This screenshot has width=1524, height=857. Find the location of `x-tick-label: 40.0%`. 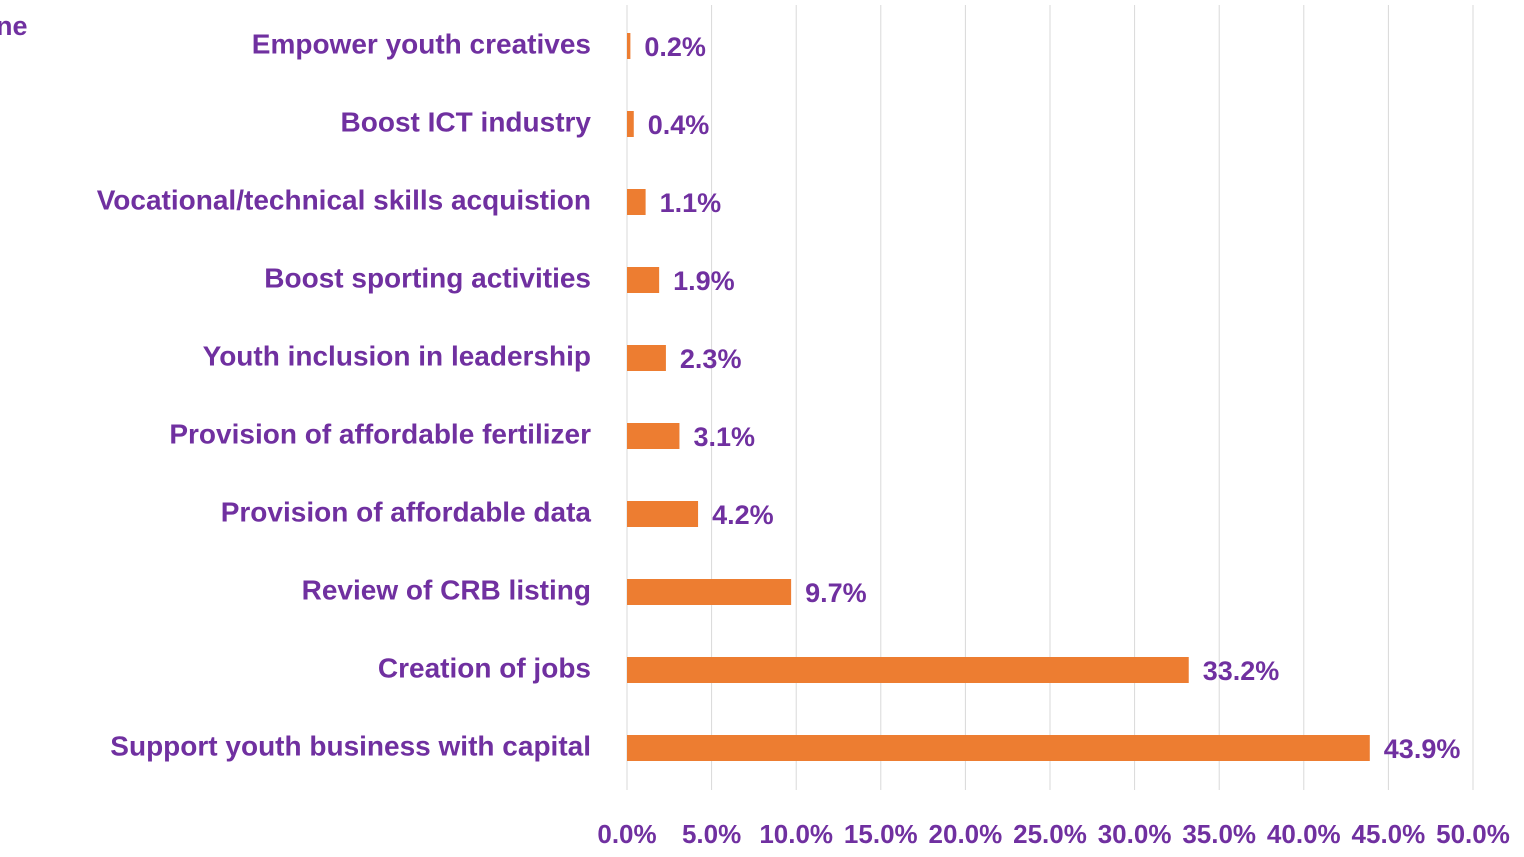

x-tick-label: 40.0% is located at coordinates (1304, 834).